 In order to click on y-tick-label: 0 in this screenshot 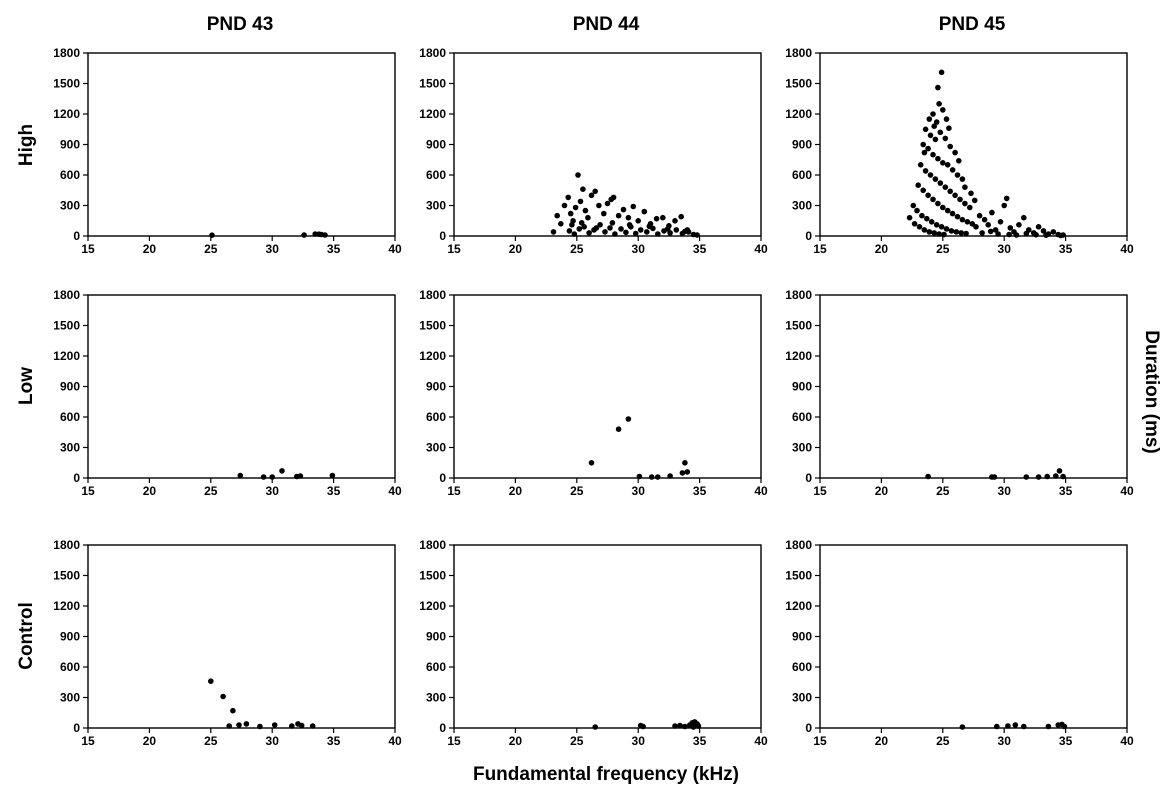, I will do `click(442, 478)`.